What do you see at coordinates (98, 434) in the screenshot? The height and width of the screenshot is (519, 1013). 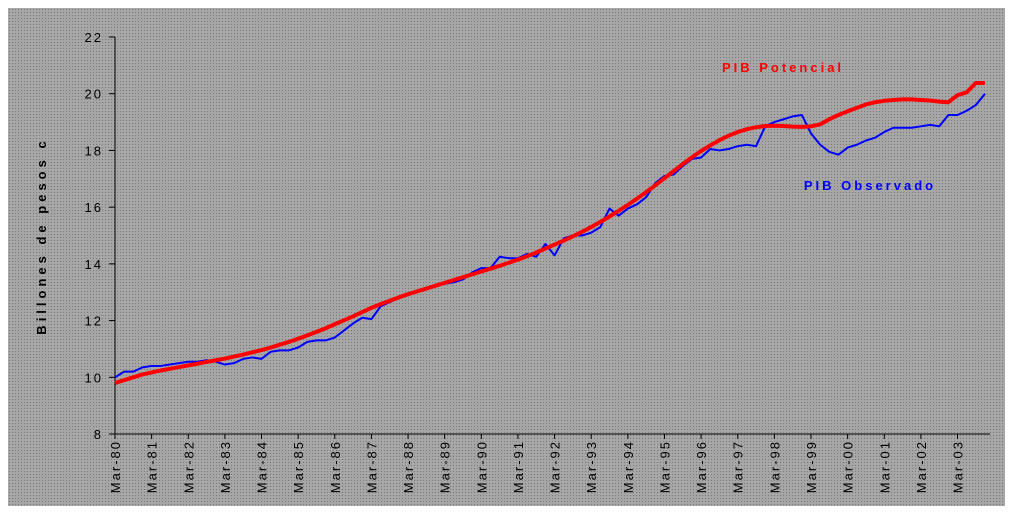 I see `y-tick-label: 8` at bounding box center [98, 434].